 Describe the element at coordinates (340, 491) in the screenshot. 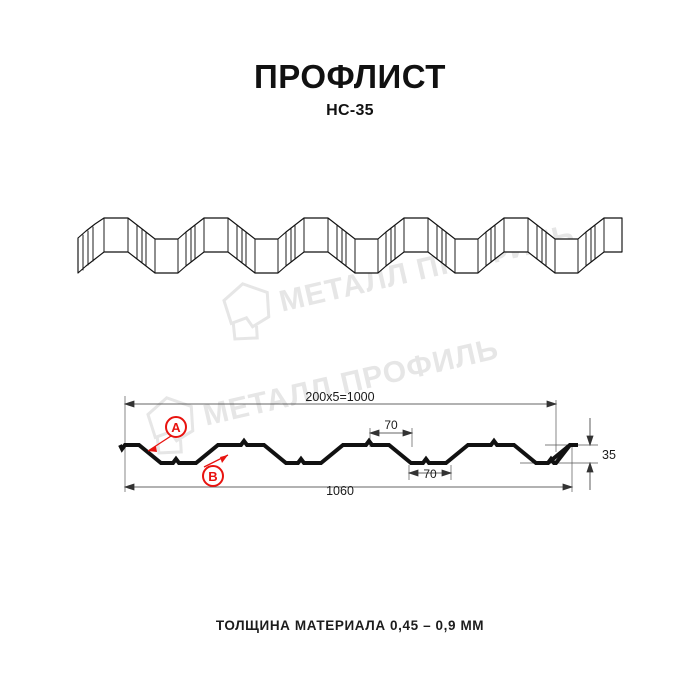

I see `dim-label-total-width: 1060` at that location.